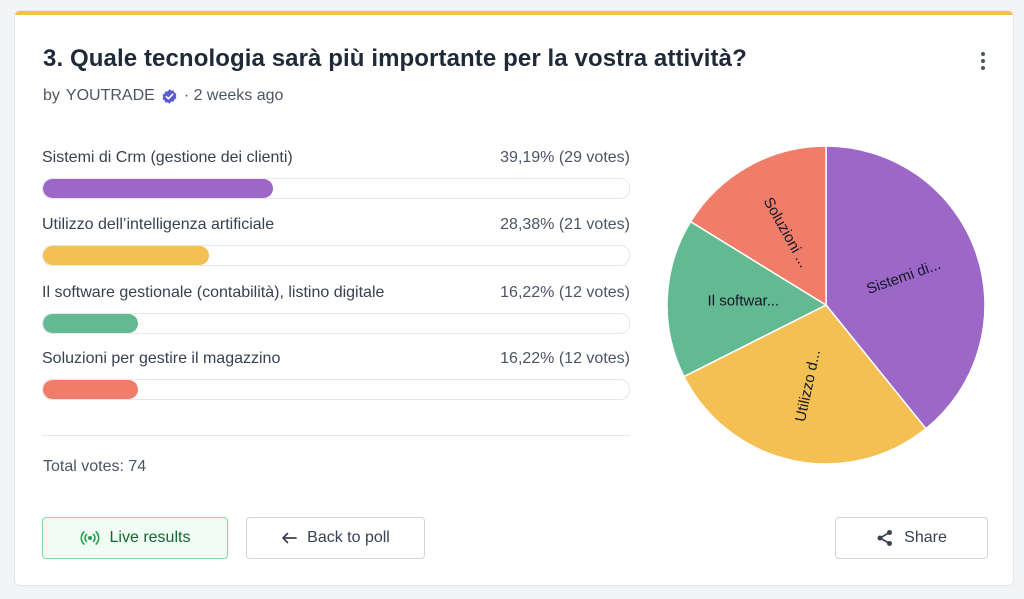 Image resolution: width=1024 pixels, height=599 pixels. Describe the element at coordinates (150, 537) in the screenshot. I see `live-results-label: Live results` at that location.